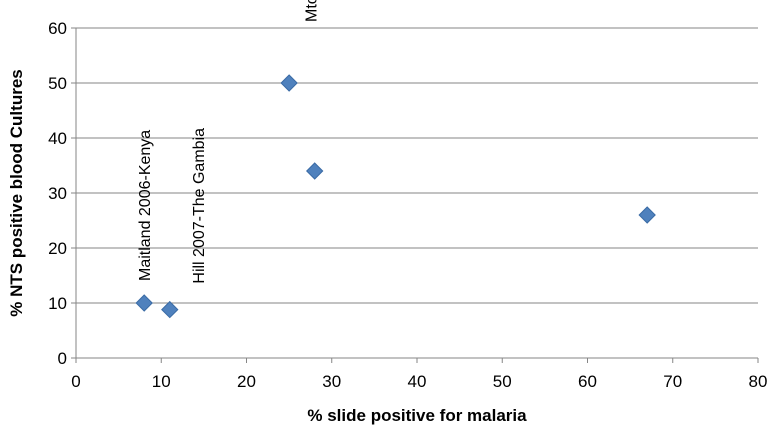 This screenshot has height=427, width=771. Describe the element at coordinates (57, 83) in the screenshot. I see `y-tick-label: 50` at that location.